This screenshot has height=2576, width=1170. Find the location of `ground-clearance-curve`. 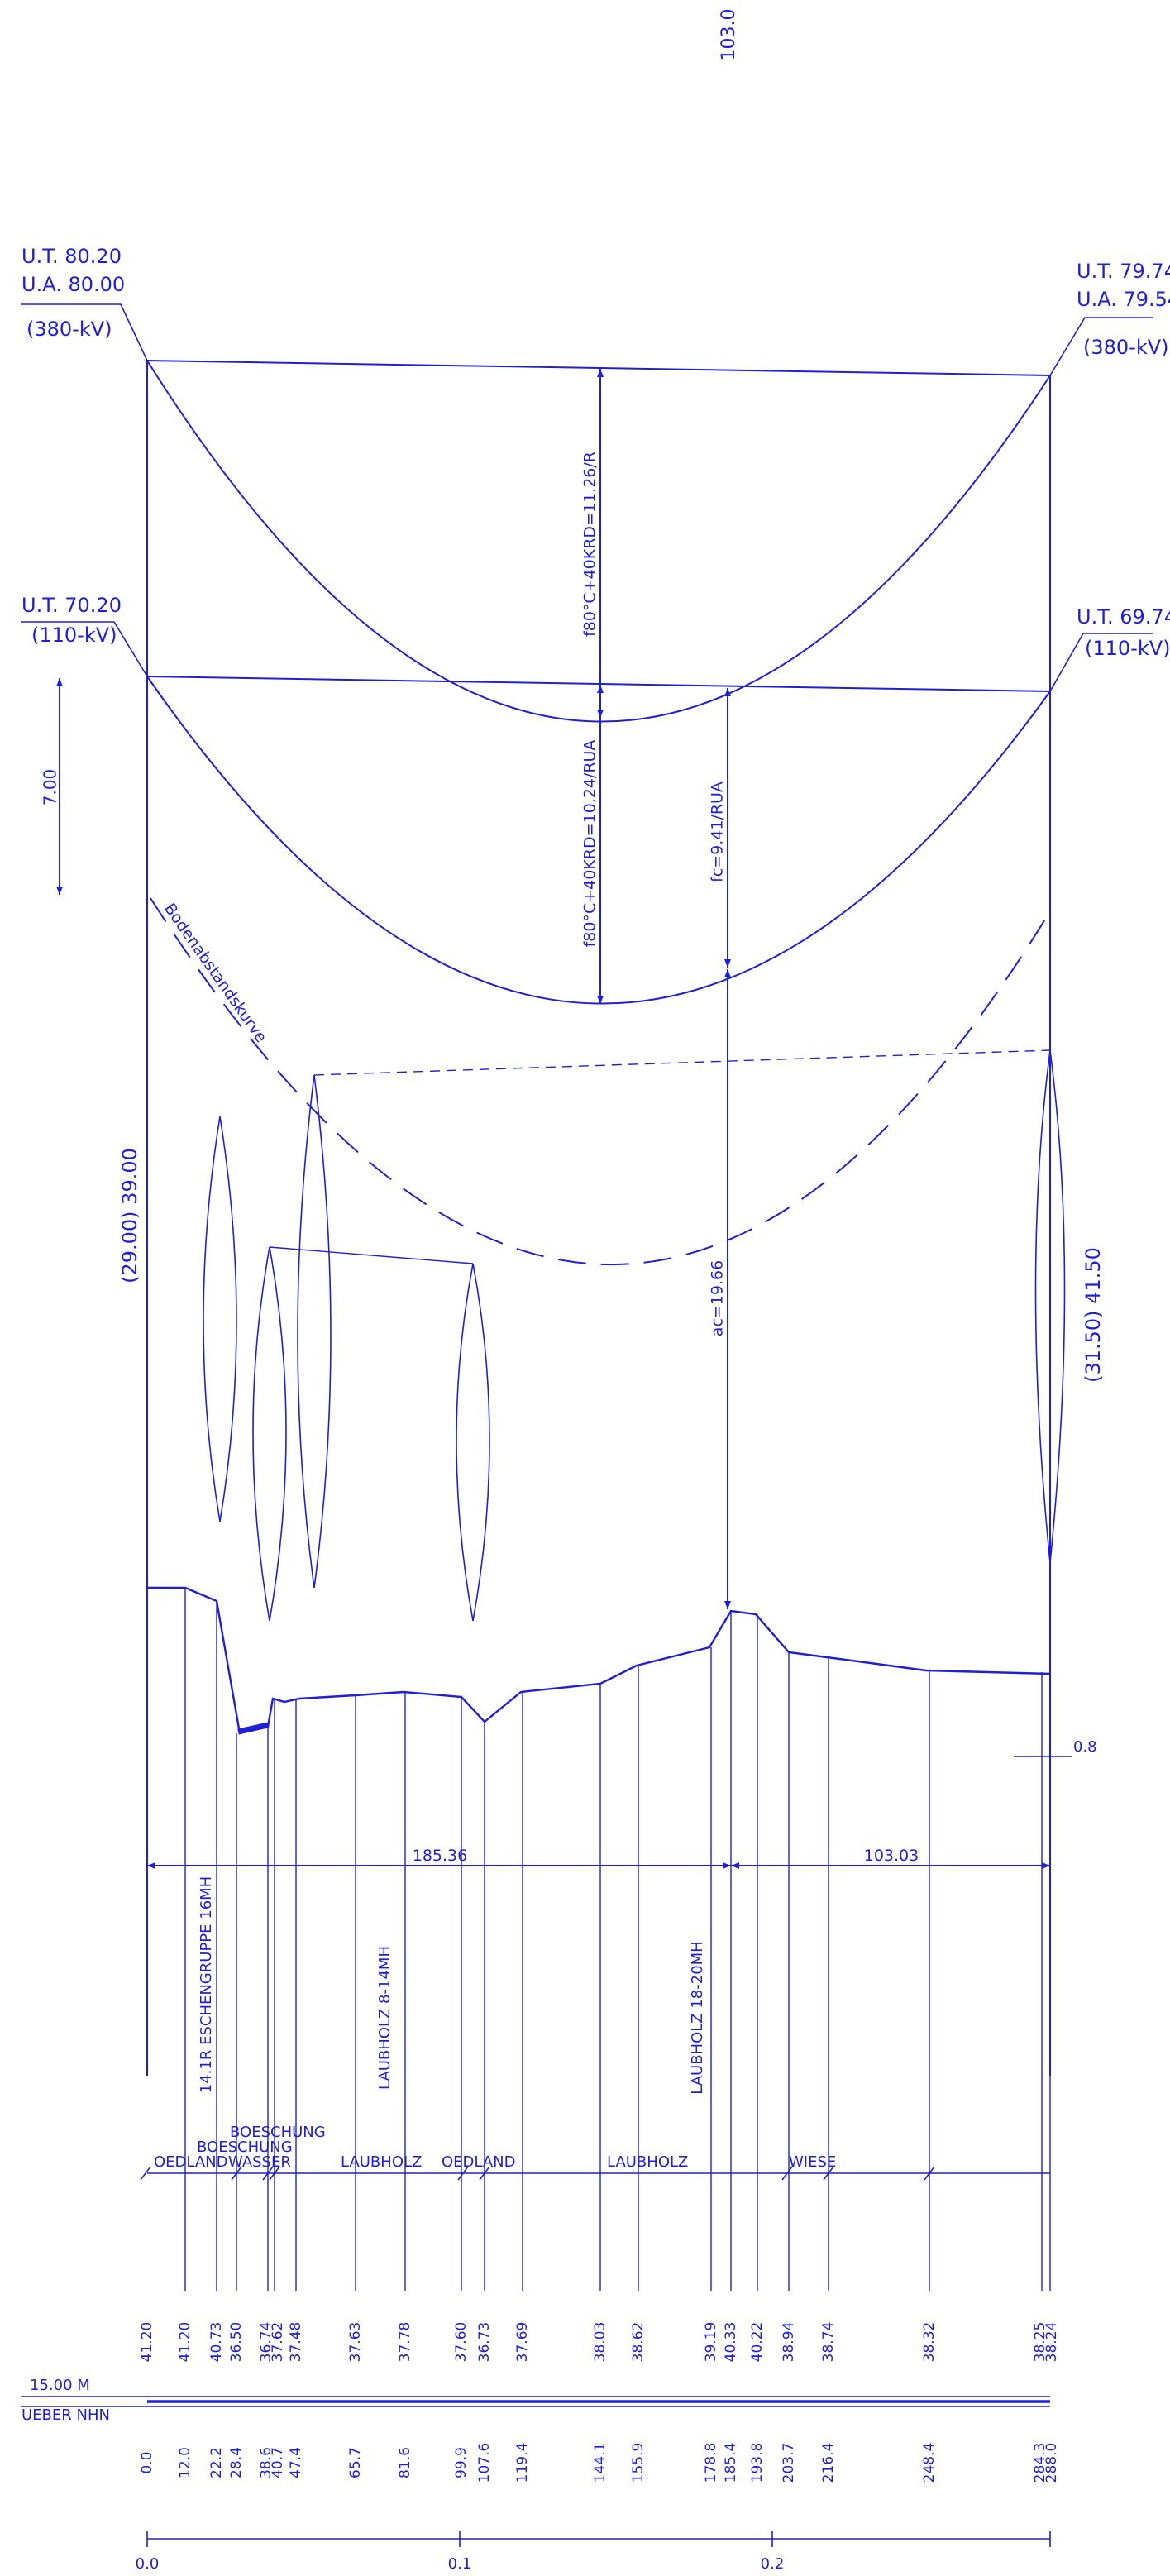

ground-clearance-curve is located at coordinates (598, 1081).